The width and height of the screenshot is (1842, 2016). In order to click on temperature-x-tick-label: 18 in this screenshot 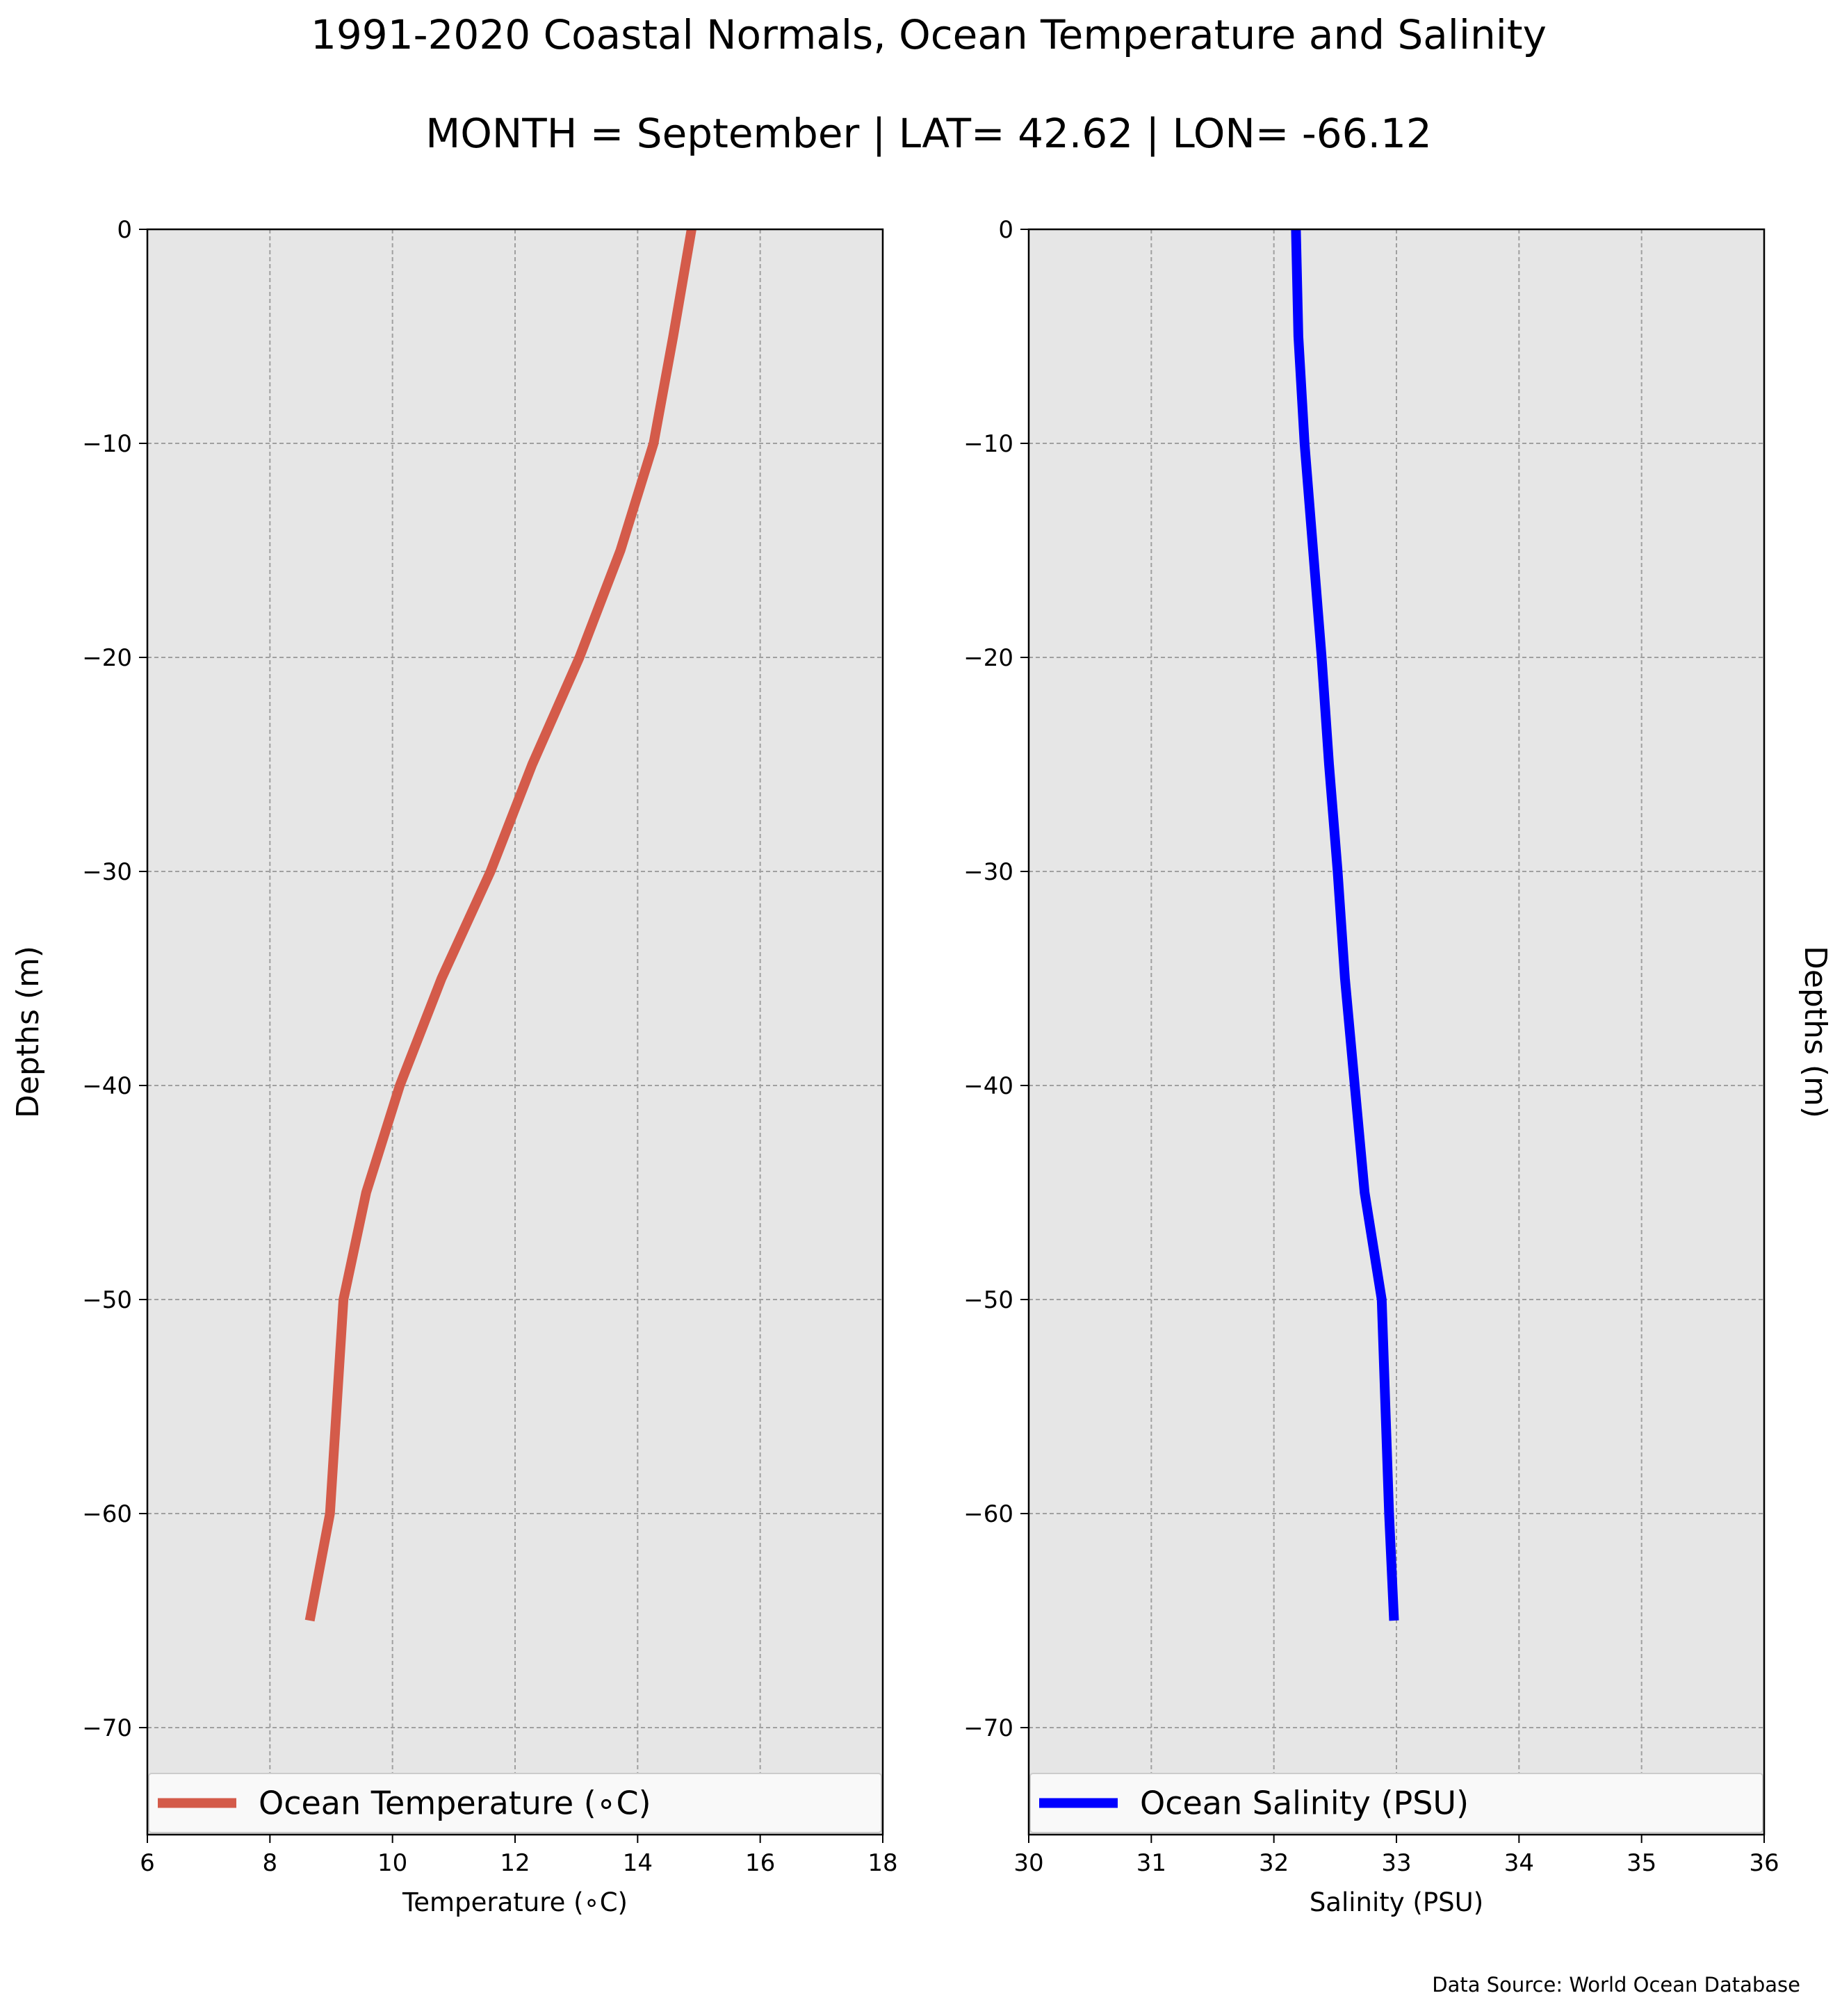, I will do `click(882, 1863)`.